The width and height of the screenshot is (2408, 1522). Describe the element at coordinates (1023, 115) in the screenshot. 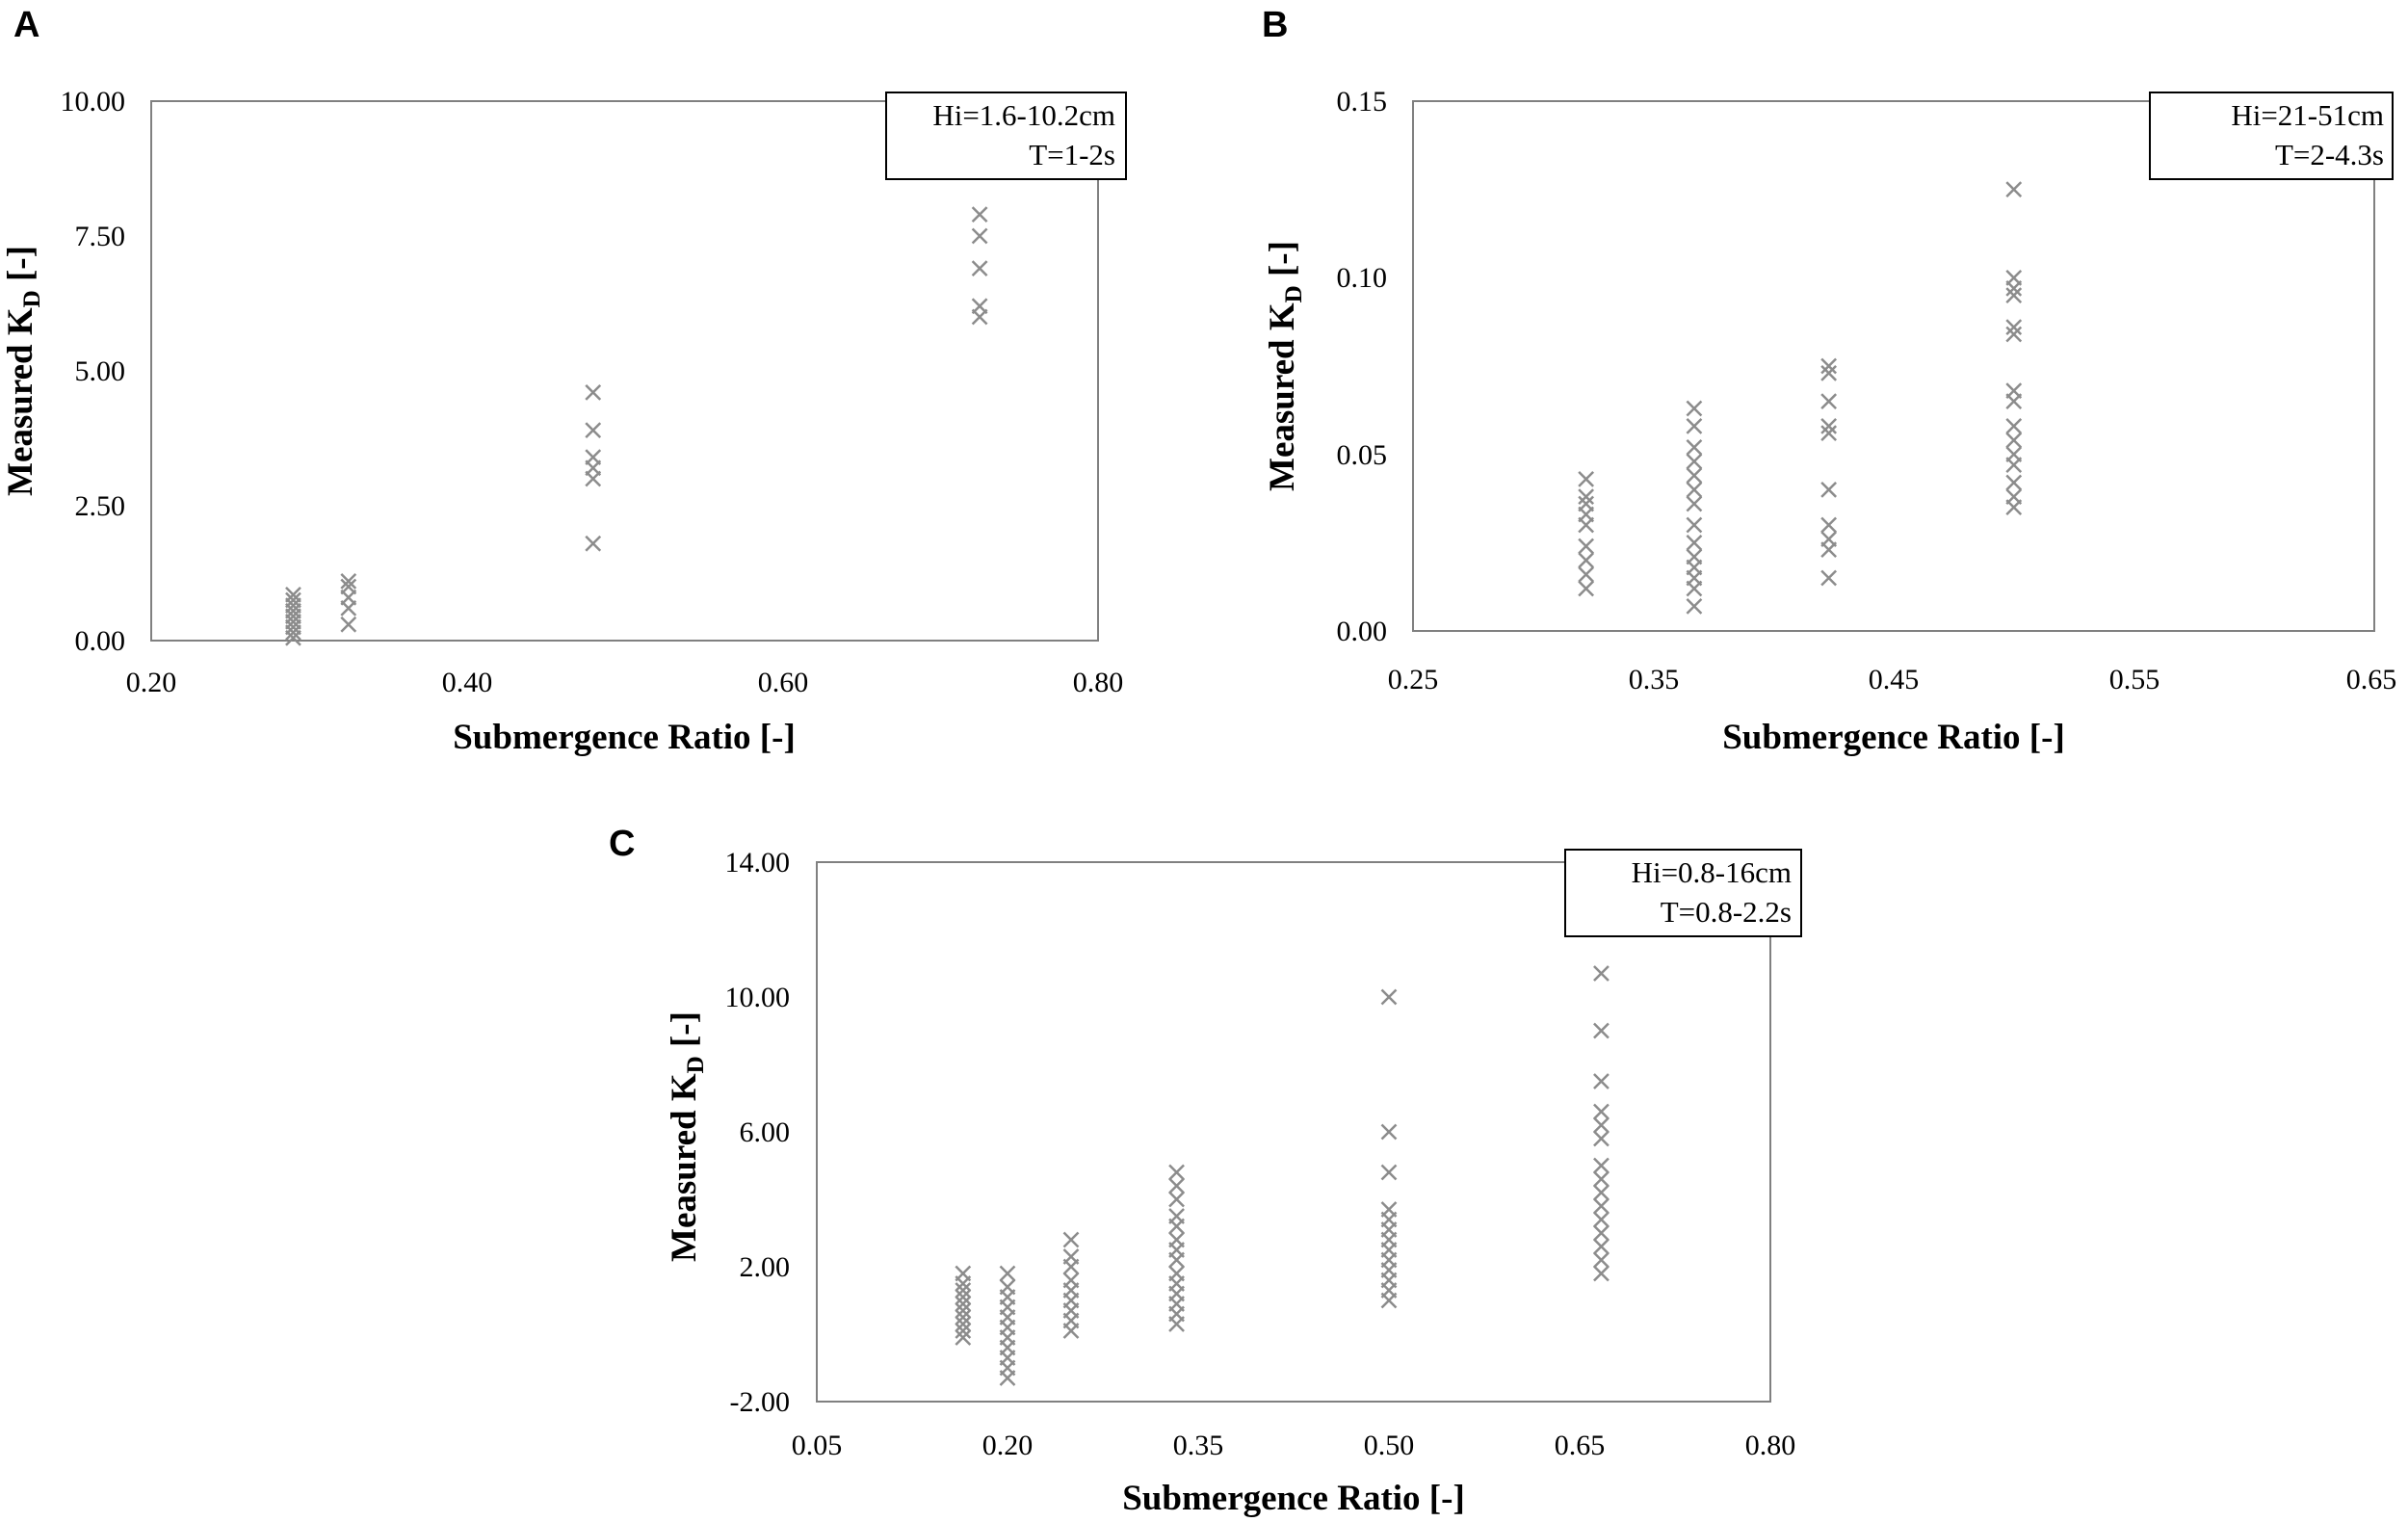

I see `legend-line: Hi=1.6-10.2cm` at that location.